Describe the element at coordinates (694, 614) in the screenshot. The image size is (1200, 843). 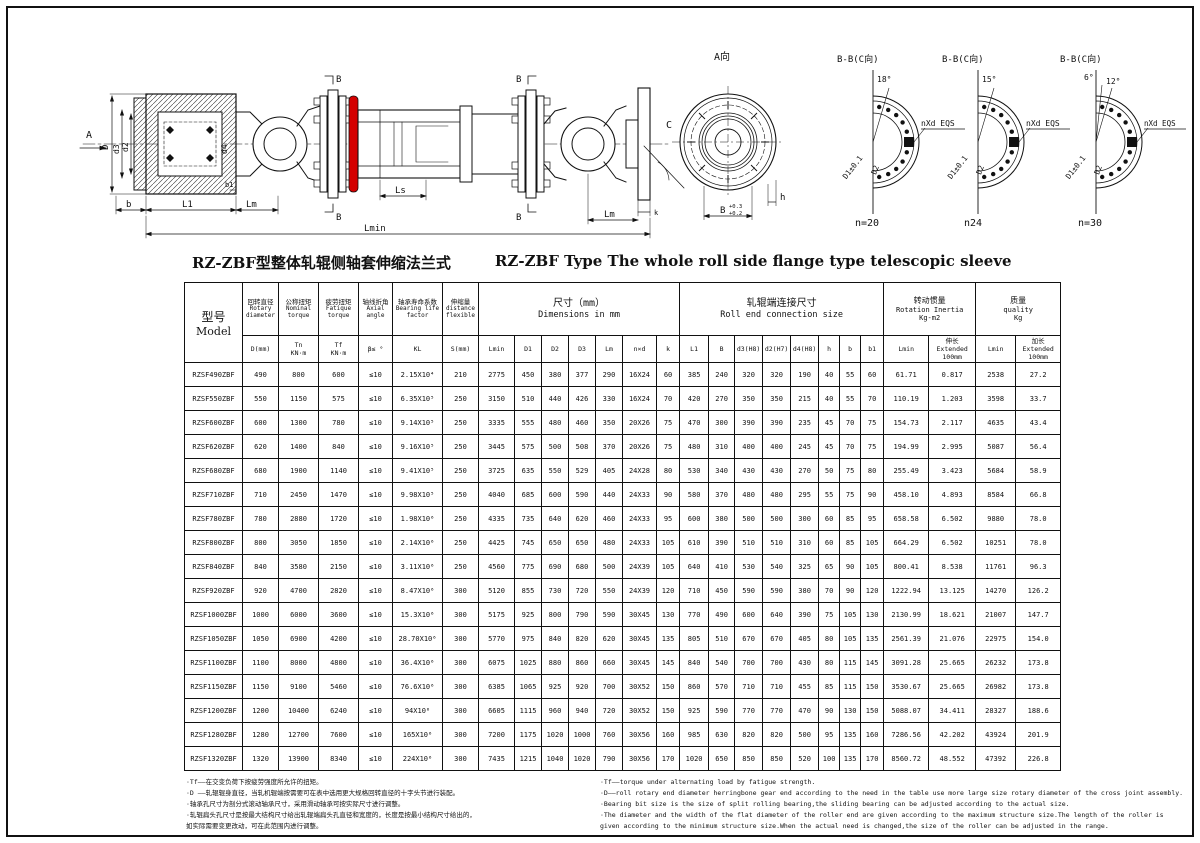
I see `cell-value: 770` at that location.